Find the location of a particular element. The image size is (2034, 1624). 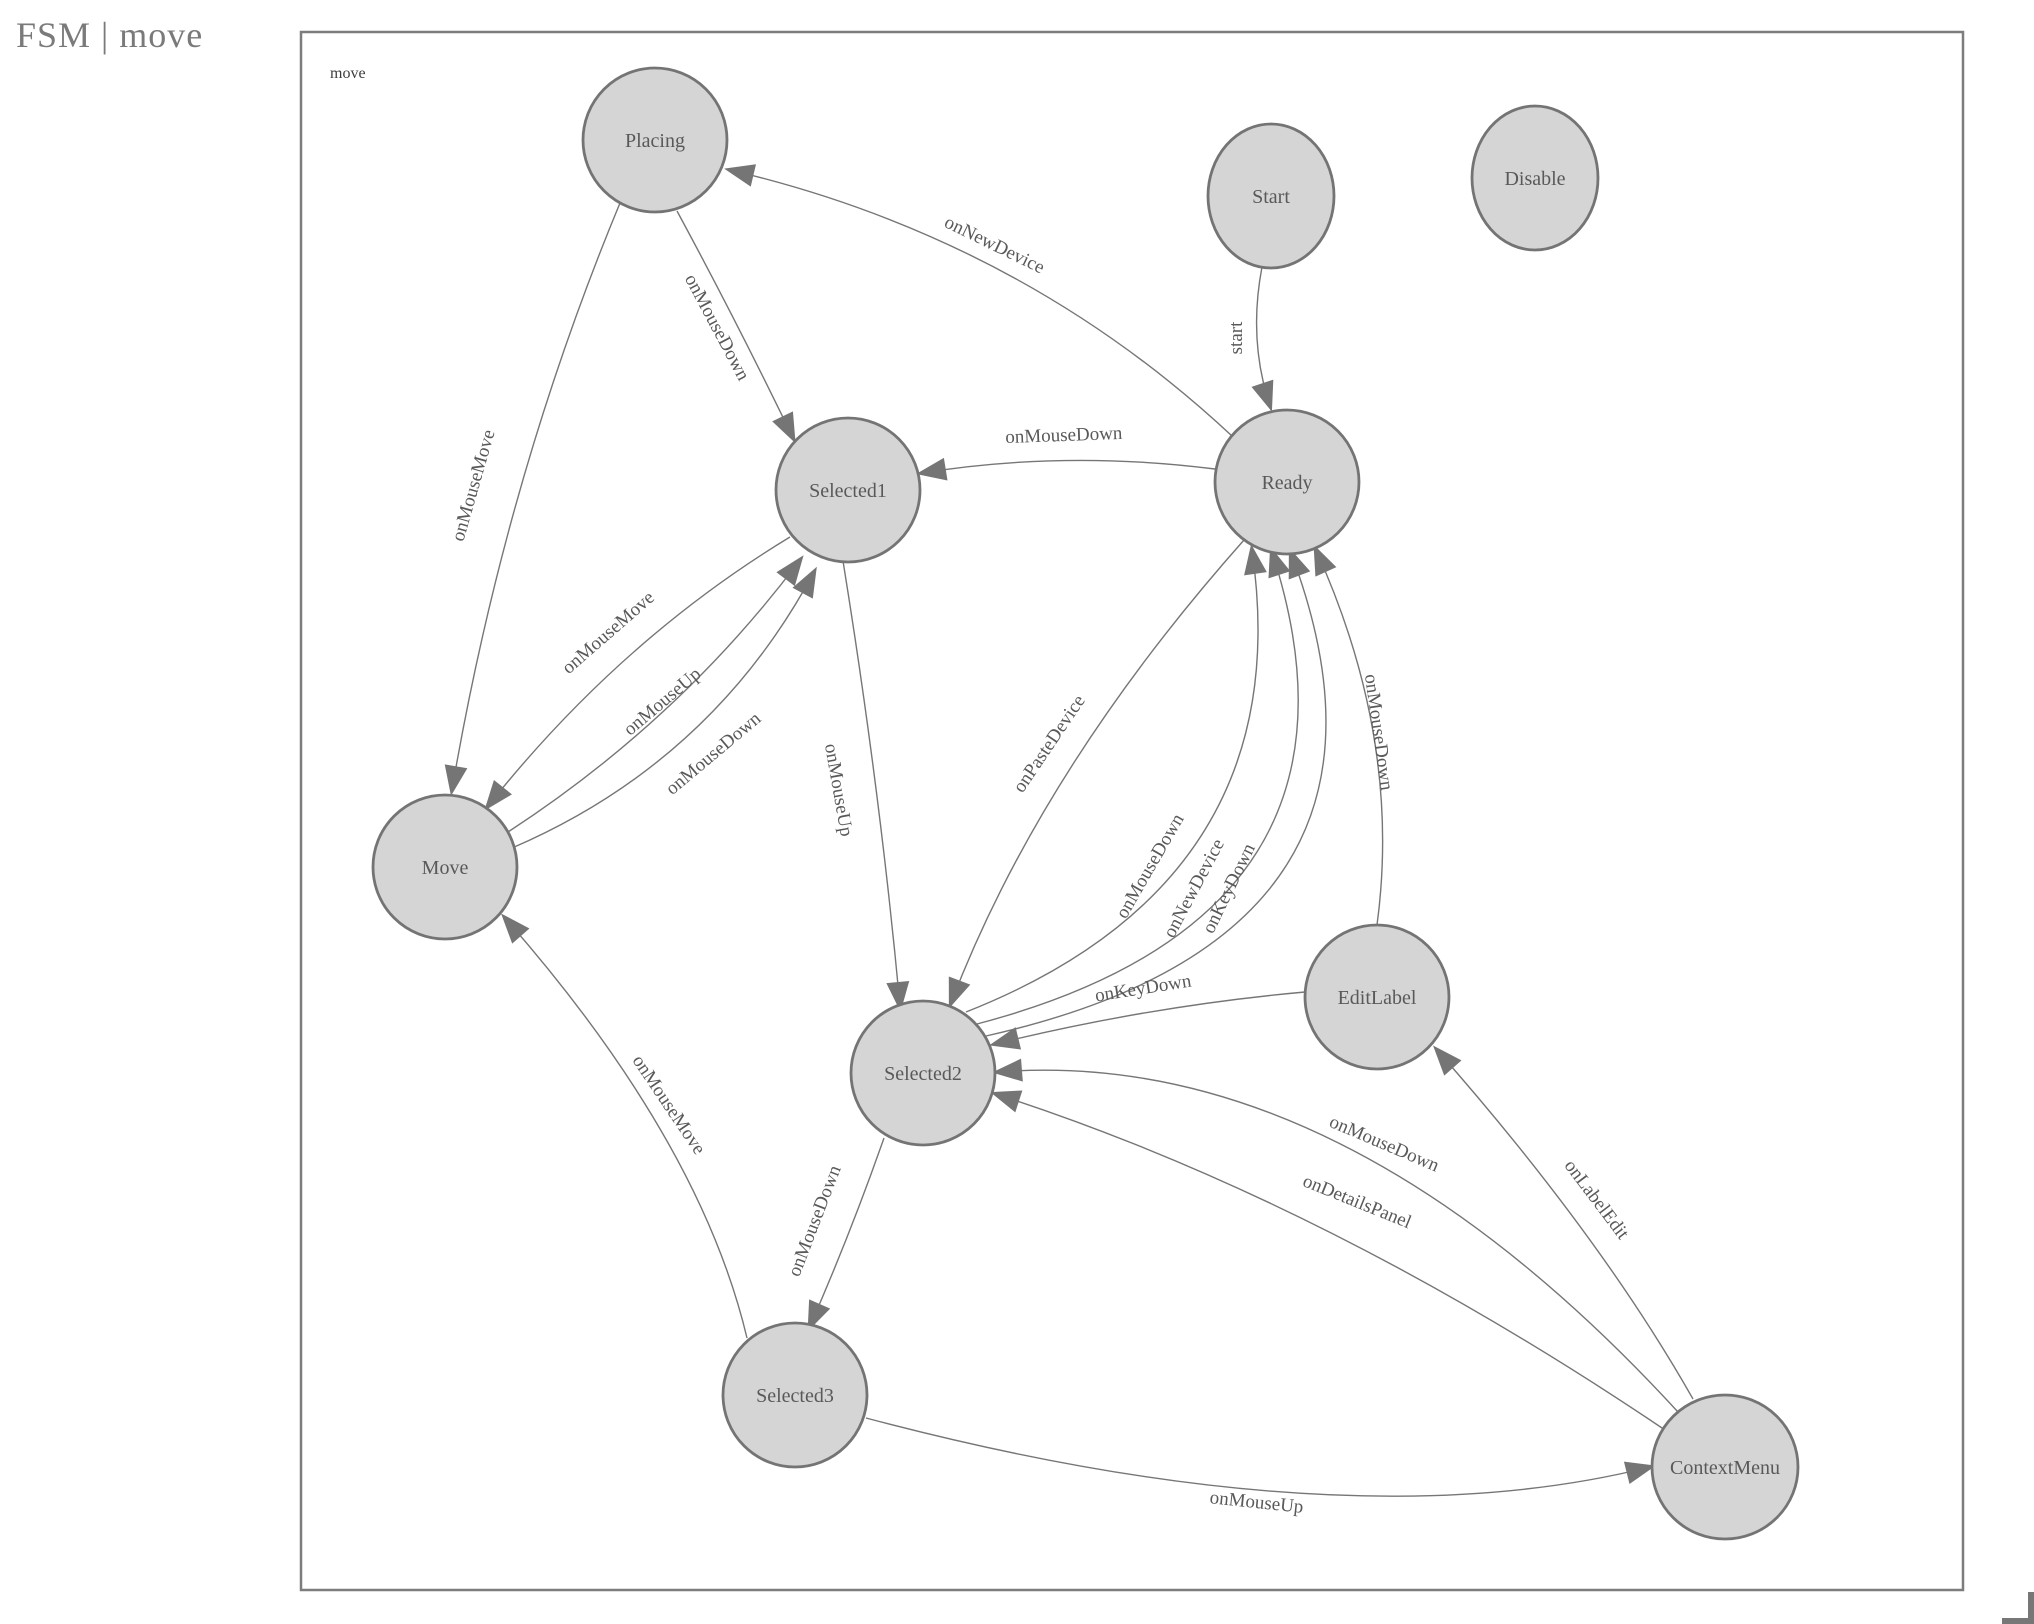

node-selected1: Selected1 is located at coordinates (848, 490).